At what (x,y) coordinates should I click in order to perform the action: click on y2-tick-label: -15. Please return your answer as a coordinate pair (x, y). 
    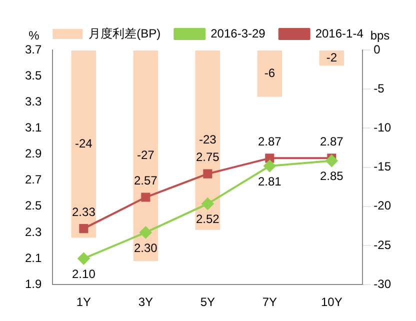
    Looking at the image, I should click on (383, 167).